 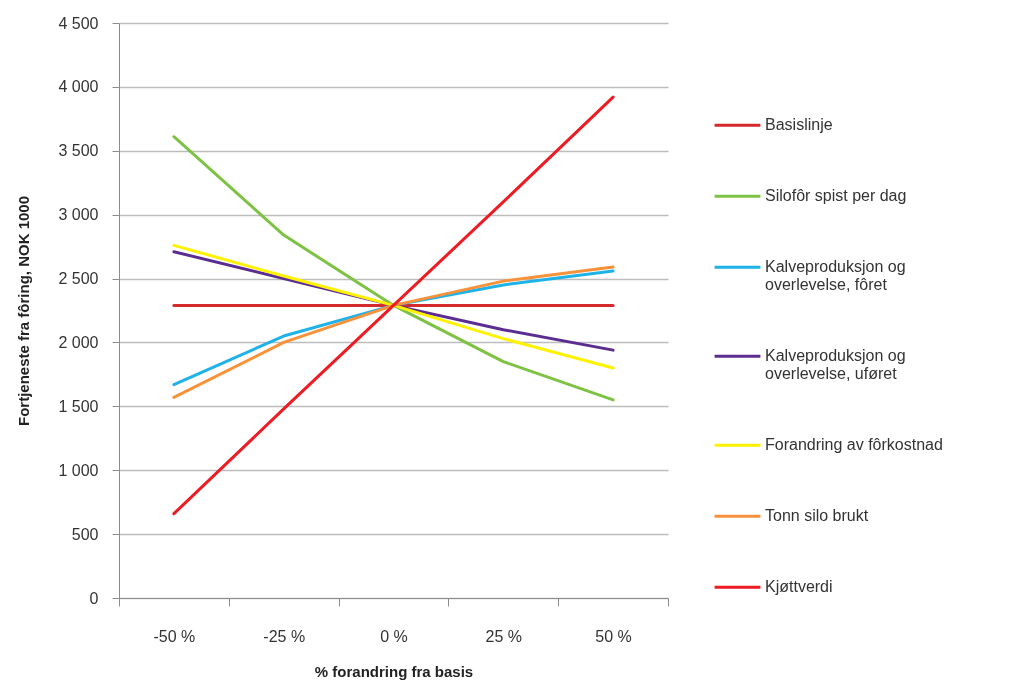 What do you see at coordinates (504, 636) in the screenshot?
I see `x-tick-label: 25 %` at bounding box center [504, 636].